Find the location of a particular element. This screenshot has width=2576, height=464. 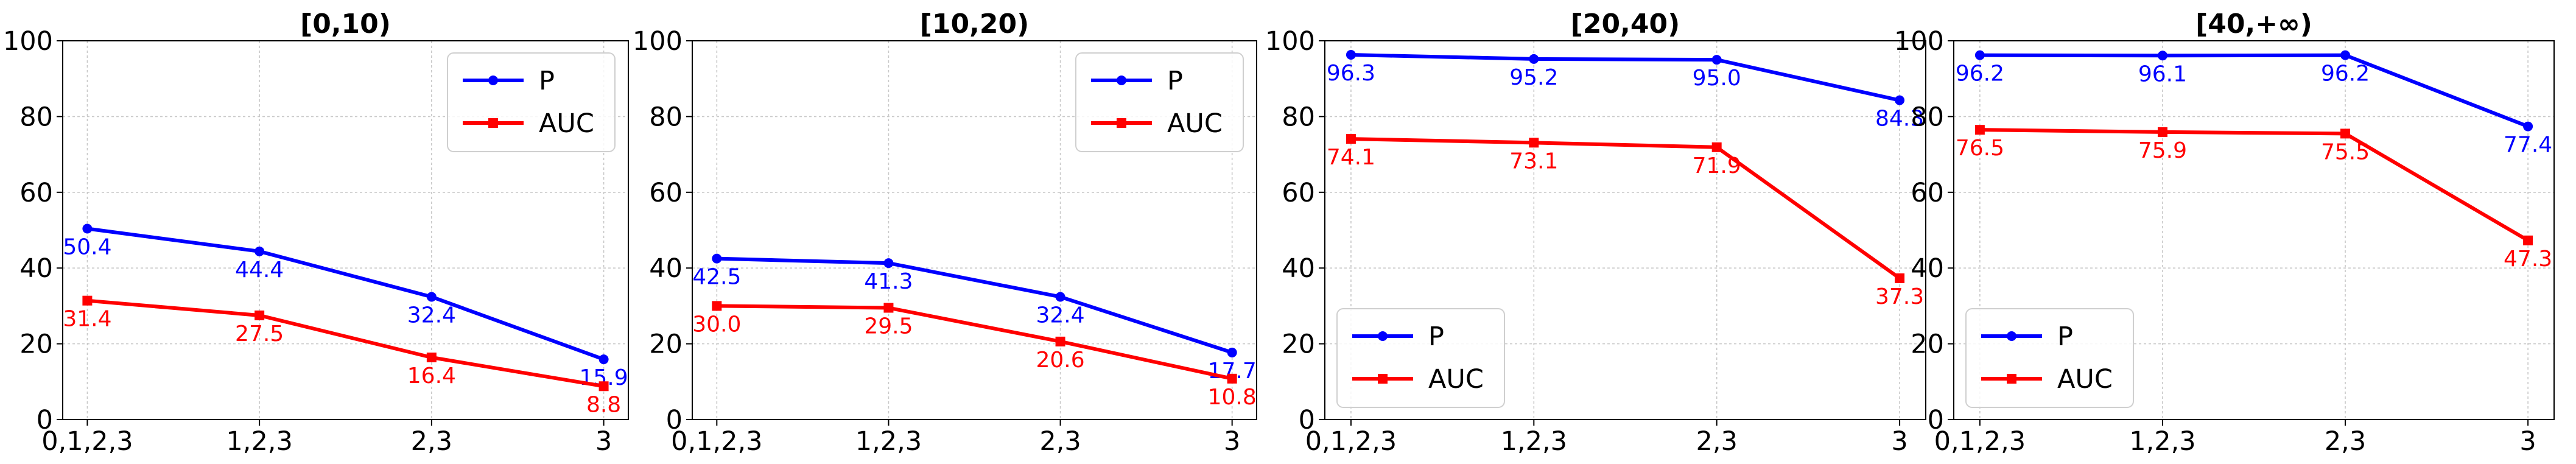

panel-title: [40,+∞) is located at coordinates (2253, 24).